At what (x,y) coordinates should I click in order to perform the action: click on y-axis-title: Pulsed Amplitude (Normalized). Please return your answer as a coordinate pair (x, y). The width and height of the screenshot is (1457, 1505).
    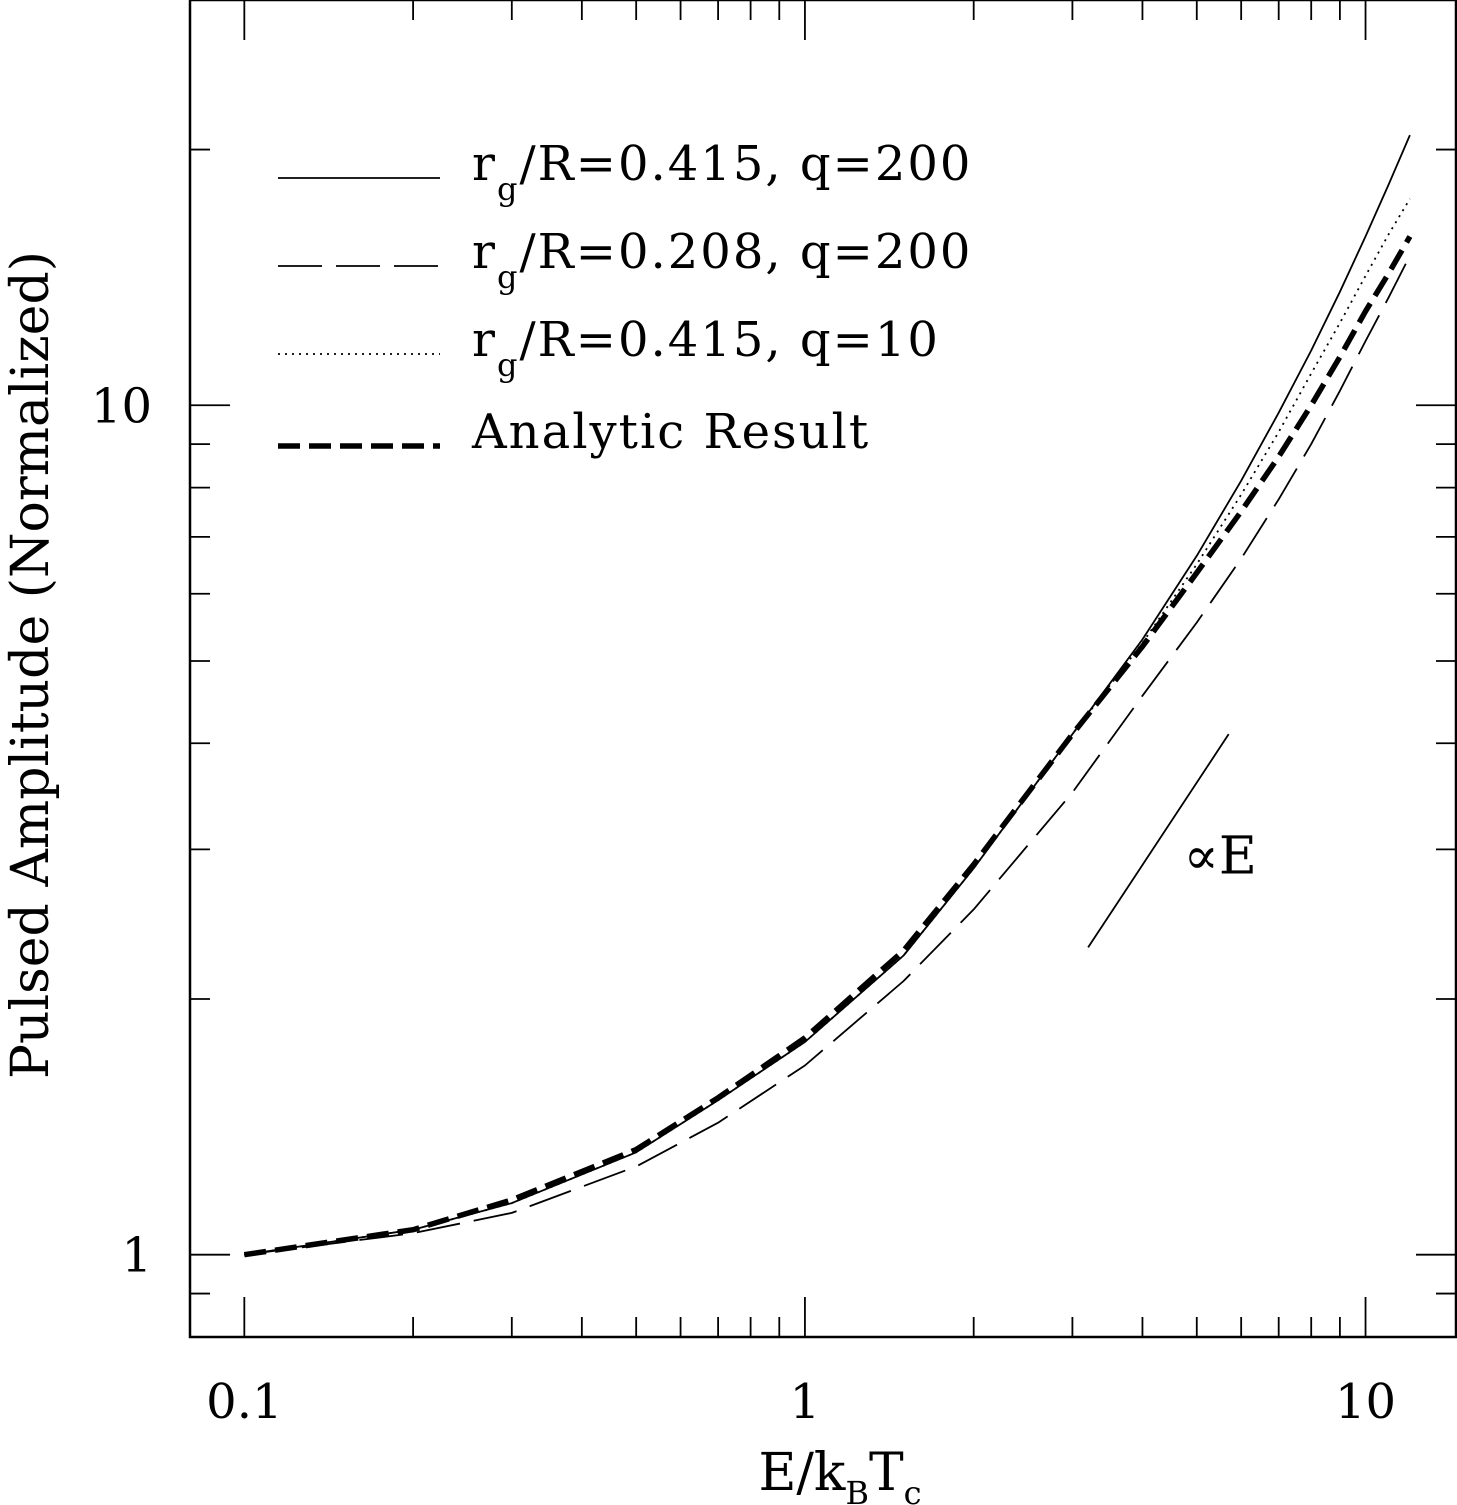
    Looking at the image, I should click on (31, 665).